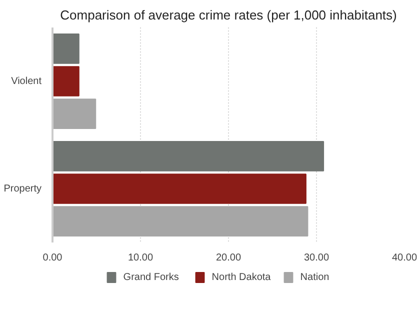  What do you see at coordinates (23, 188) in the screenshot?
I see `y-tick-label: Property` at bounding box center [23, 188].